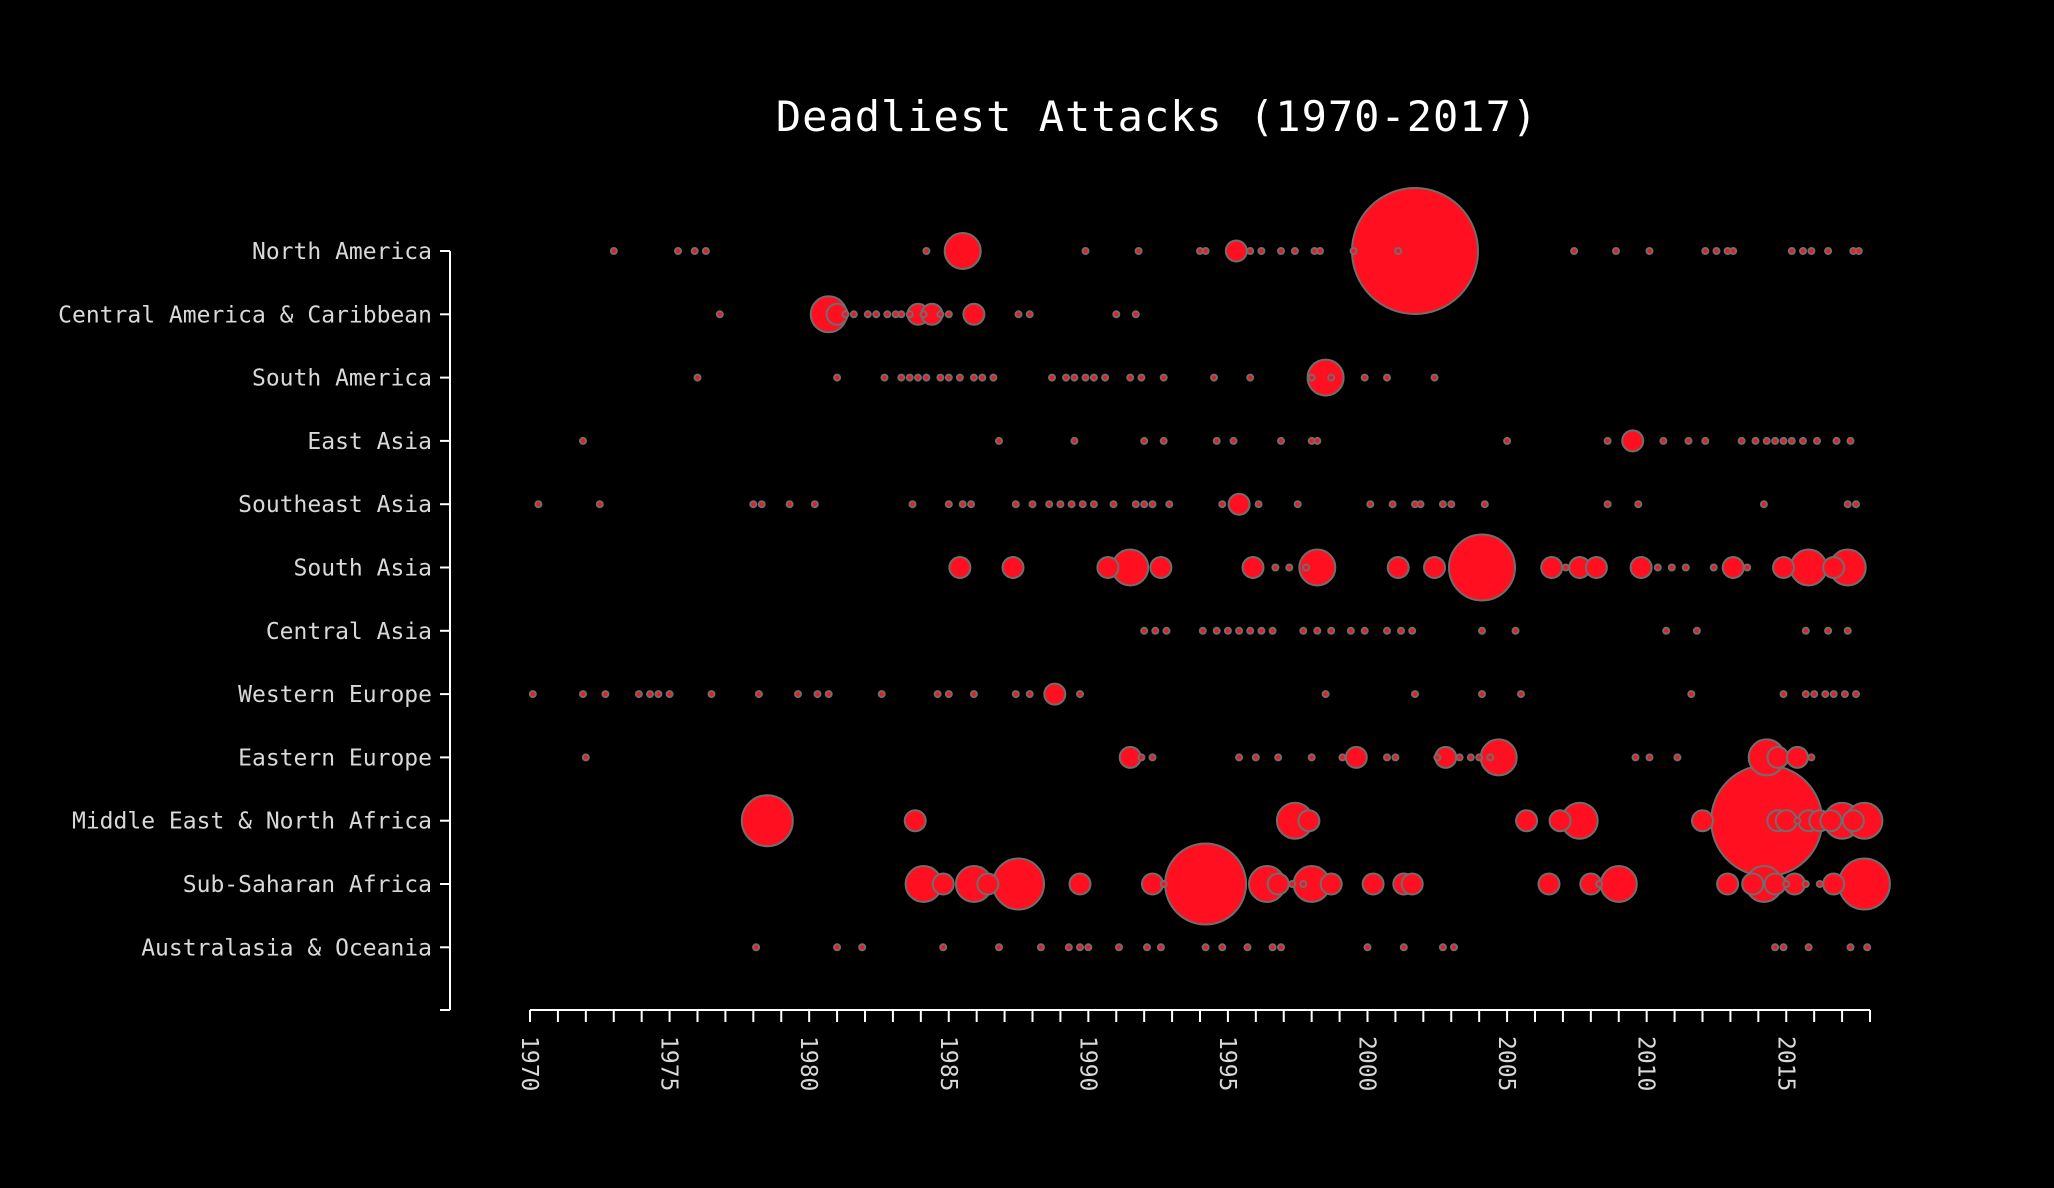  Describe the element at coordinates (669, 1063) in the screenshot. I see `x-tick-label: 1975` at that location.